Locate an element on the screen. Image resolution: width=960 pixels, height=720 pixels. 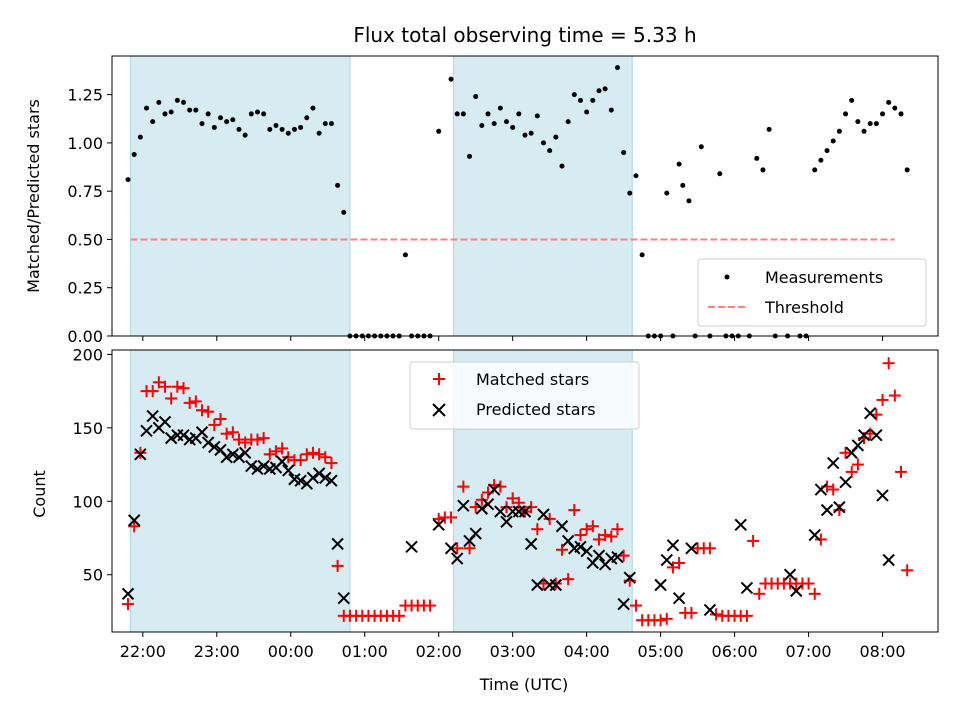
bottom-xtick-label: 02:00 is located at coordinates (439, 651).